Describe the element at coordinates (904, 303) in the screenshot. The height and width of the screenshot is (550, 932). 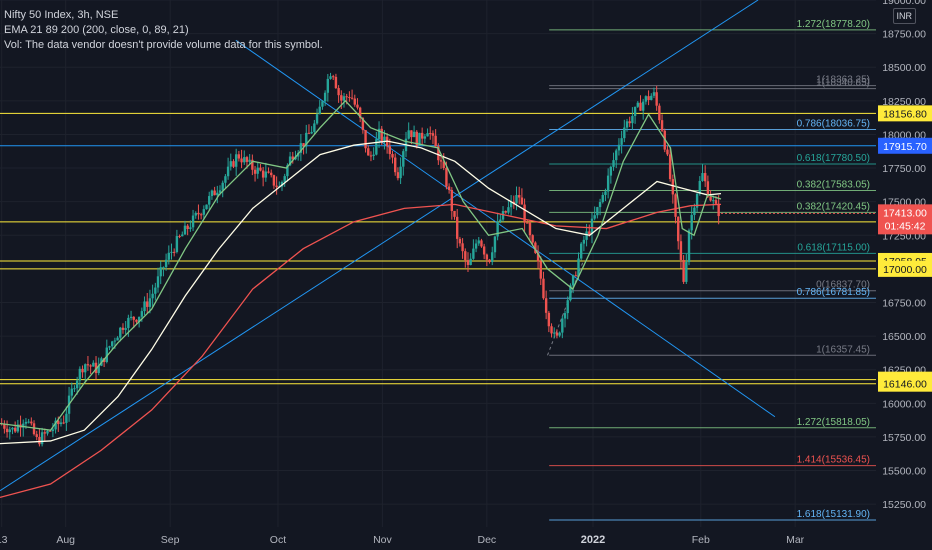
I see `price-tick-label: 16750.00` at that location.